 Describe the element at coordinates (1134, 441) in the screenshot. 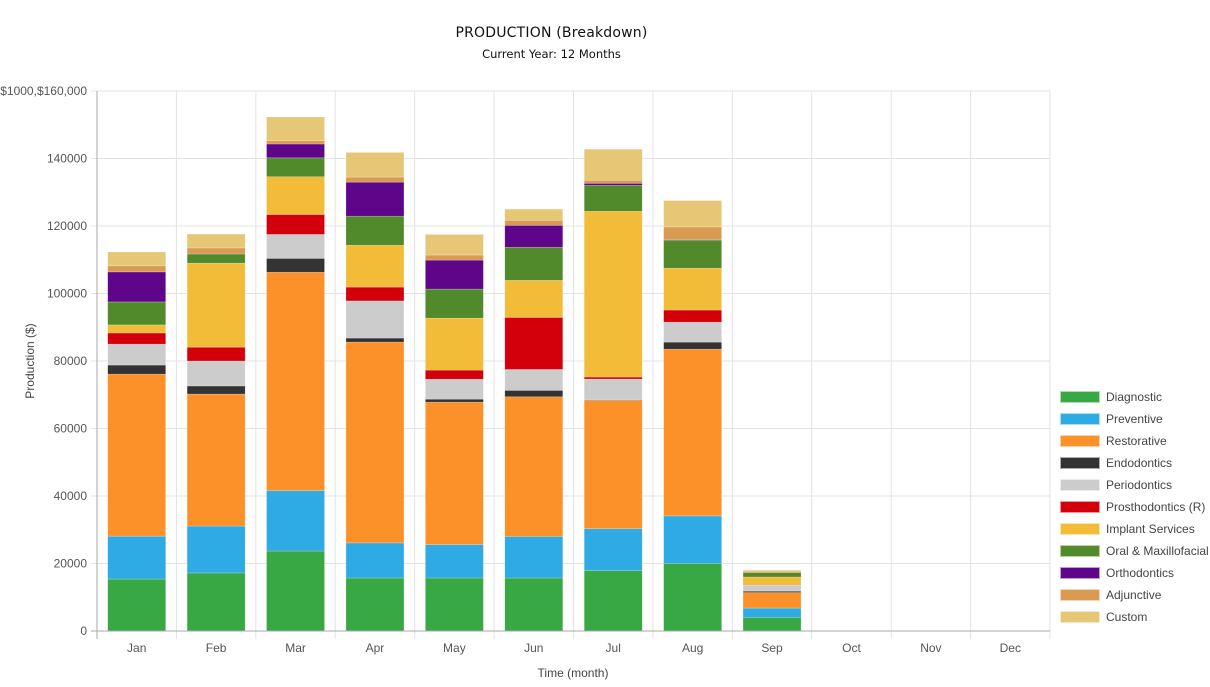

I see `legend-item: Restorative` at that location.